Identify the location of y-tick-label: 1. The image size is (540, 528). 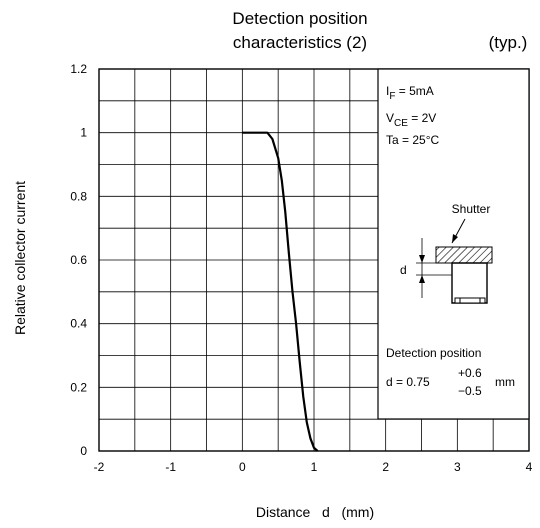
(83, 133).